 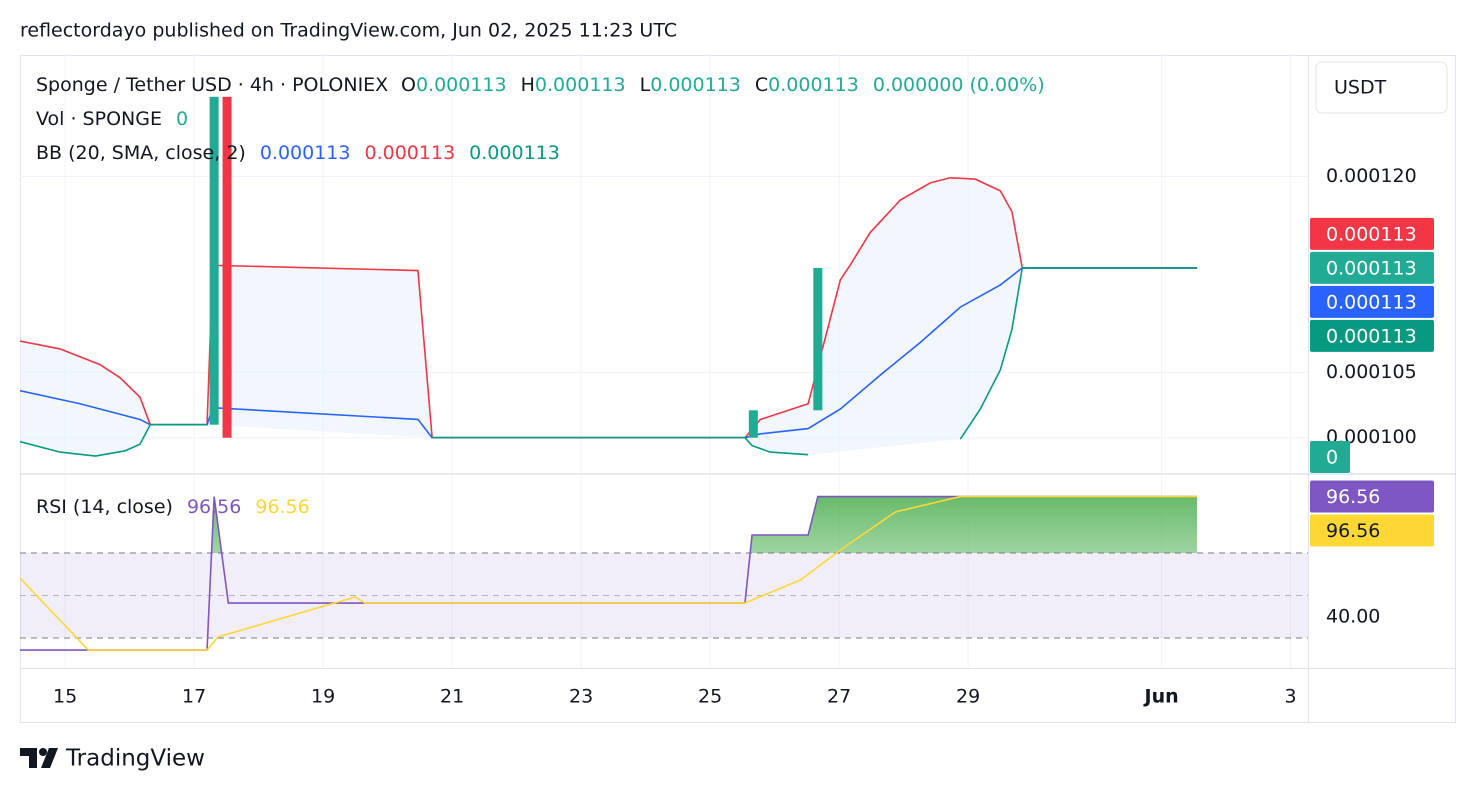 I want to click on legend-text: C, so click(x=761, y=85).